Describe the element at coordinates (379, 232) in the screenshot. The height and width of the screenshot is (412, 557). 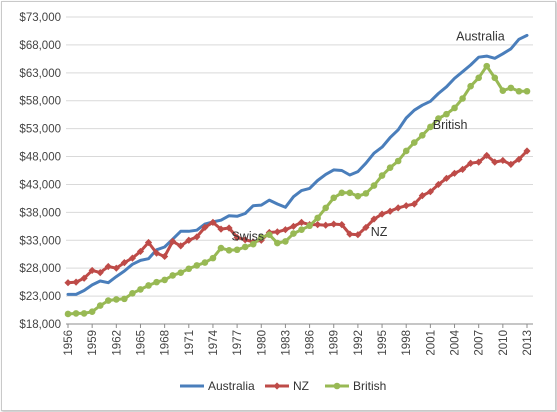
I see `annotation-label: NZ` at that location.